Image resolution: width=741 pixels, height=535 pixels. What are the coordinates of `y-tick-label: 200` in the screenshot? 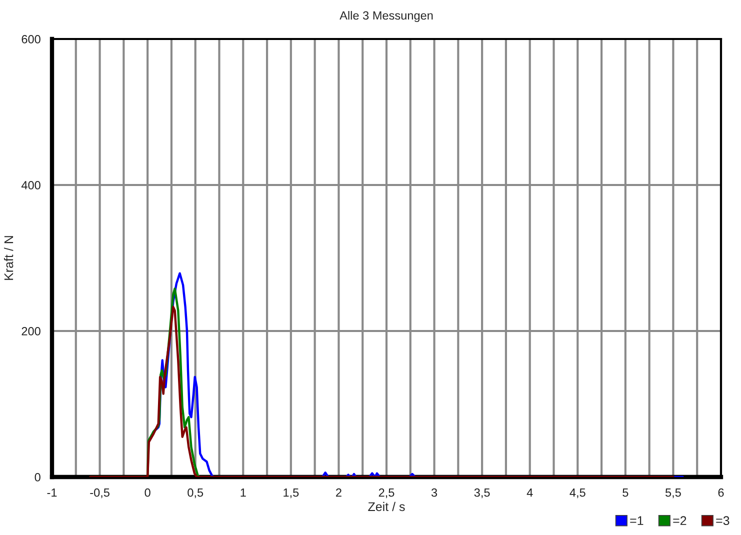 It's located at (31, 331).